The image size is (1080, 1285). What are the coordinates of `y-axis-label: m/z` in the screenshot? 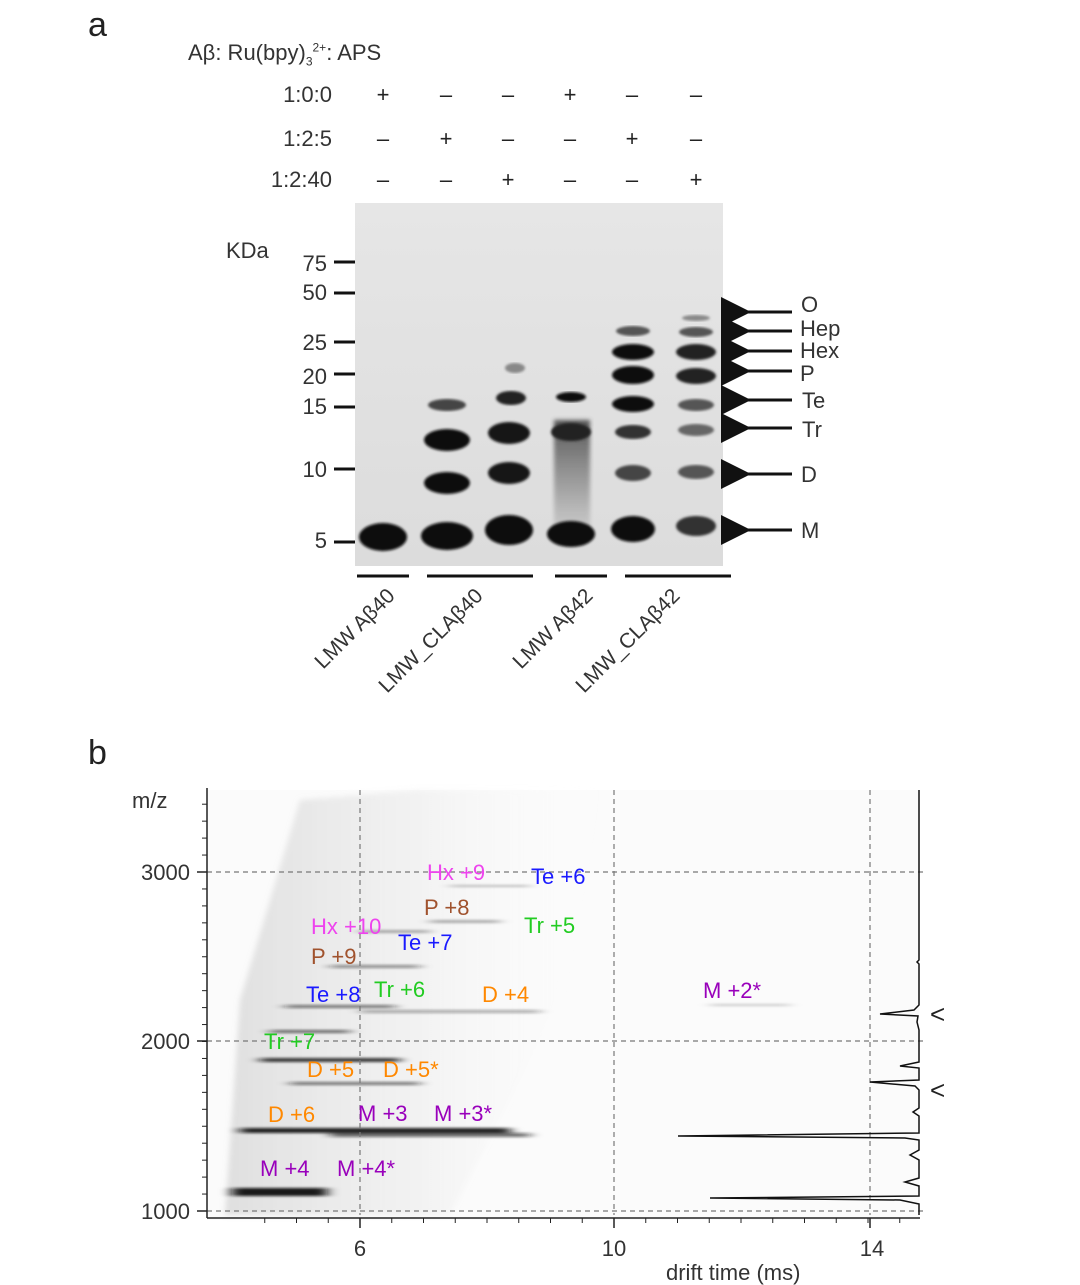 It's located at (149, 800).